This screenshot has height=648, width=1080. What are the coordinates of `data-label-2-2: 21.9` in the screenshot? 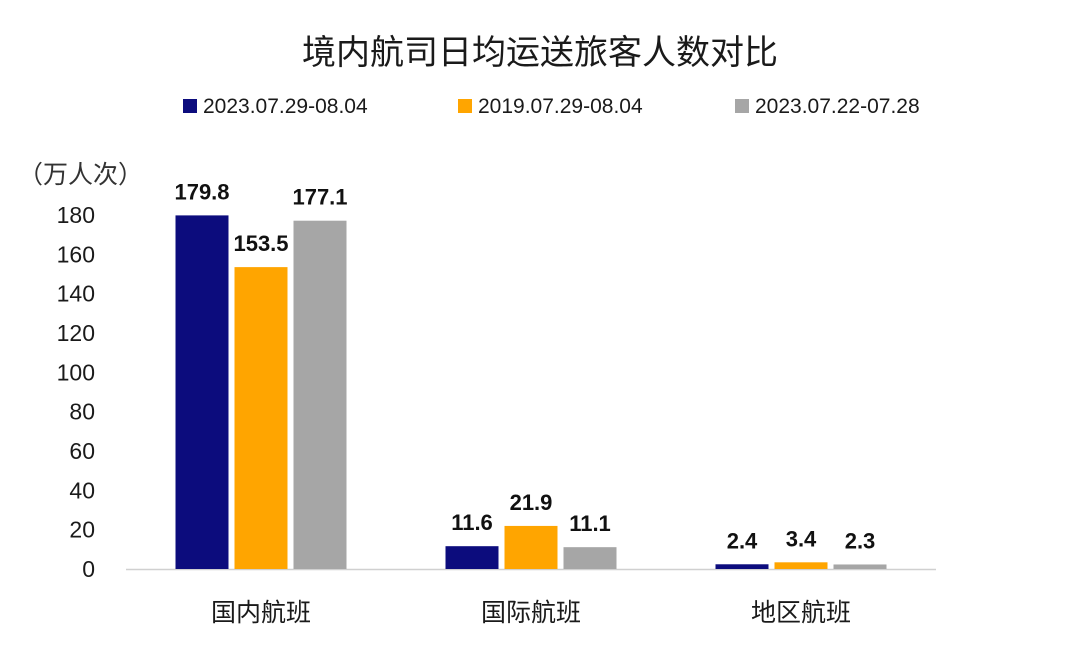 It's located at (531, 502).